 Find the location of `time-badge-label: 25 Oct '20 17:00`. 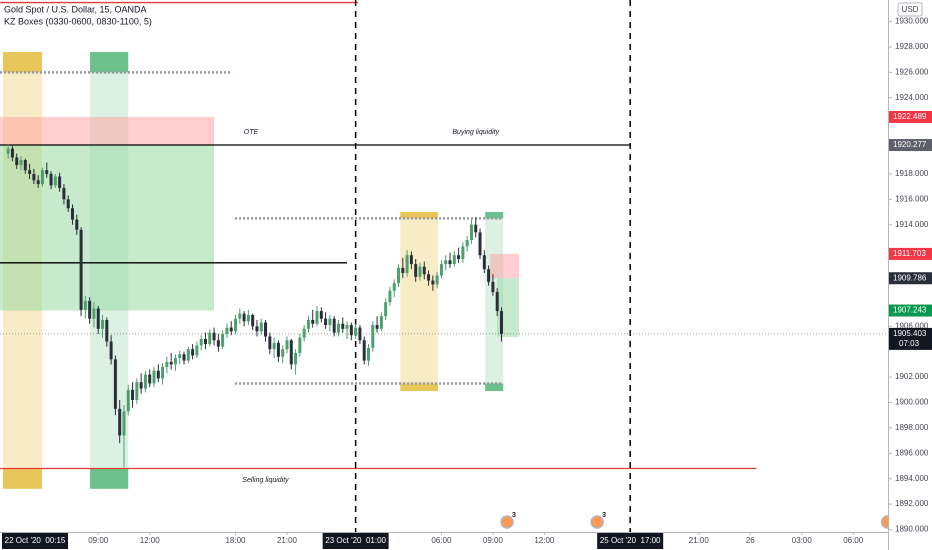

time-badge-label: 25 Oct '20 17:00 is located at coordinates (630, 540).